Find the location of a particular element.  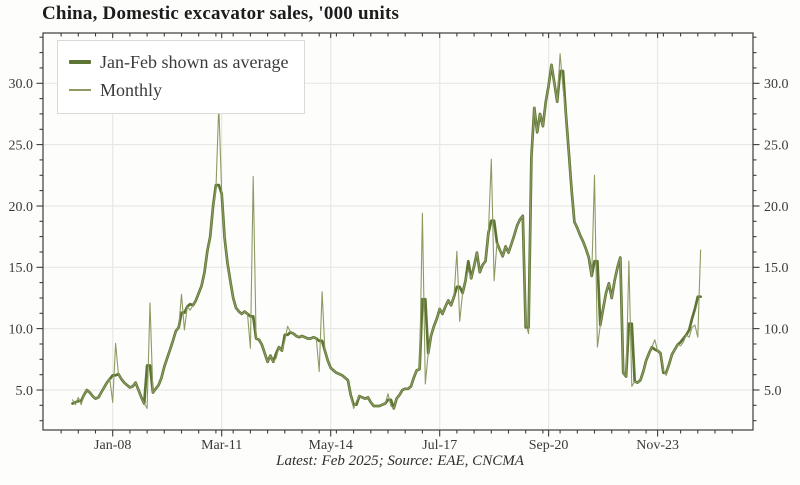

y-axis-label-right: 20.0 is located at coordinates (776, 207).